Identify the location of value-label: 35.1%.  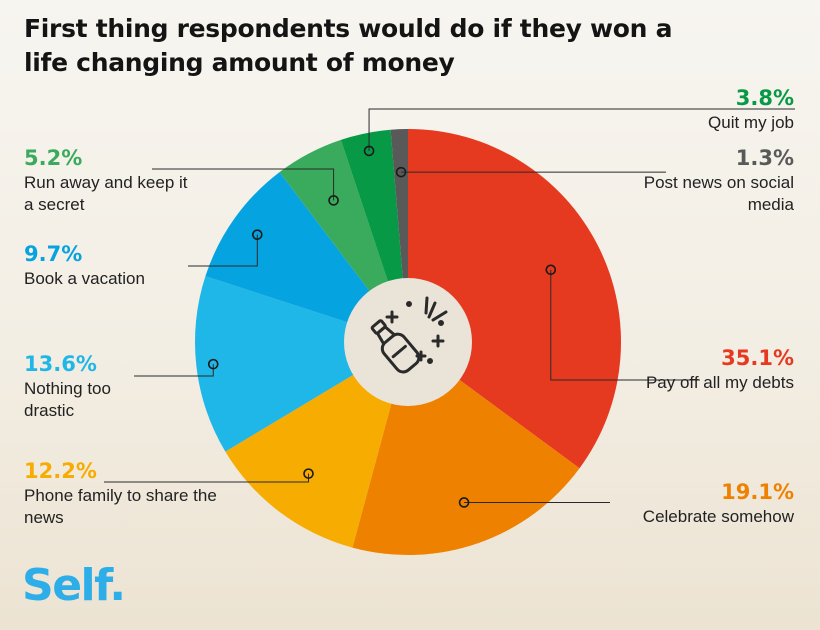
(757, 358).